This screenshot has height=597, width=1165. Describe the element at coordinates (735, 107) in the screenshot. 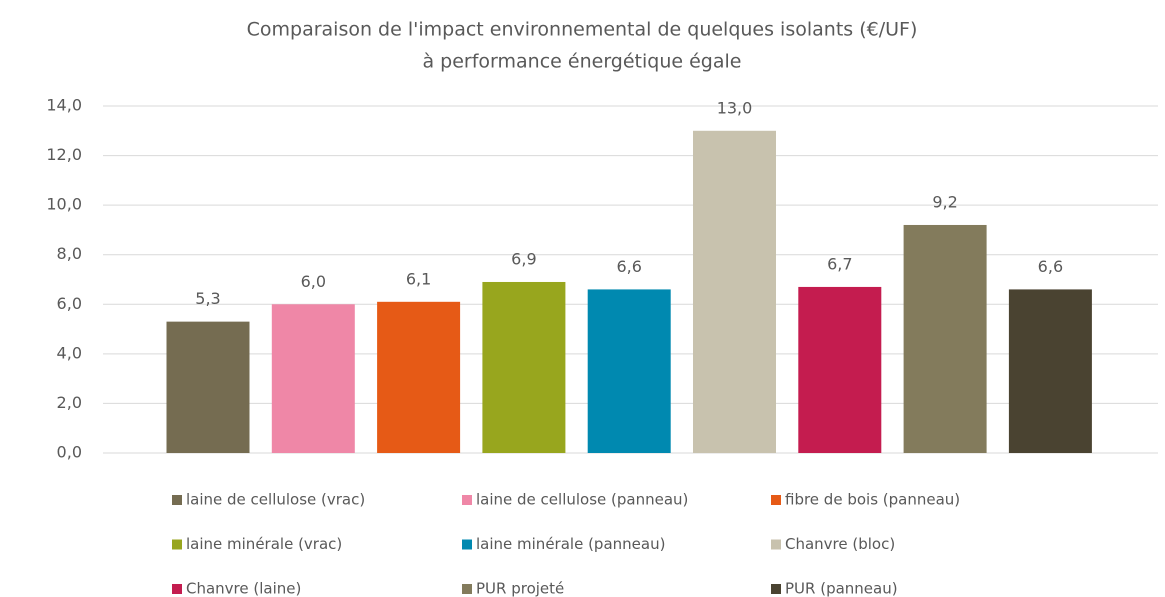

I see `data-label: 13,0` at that location.